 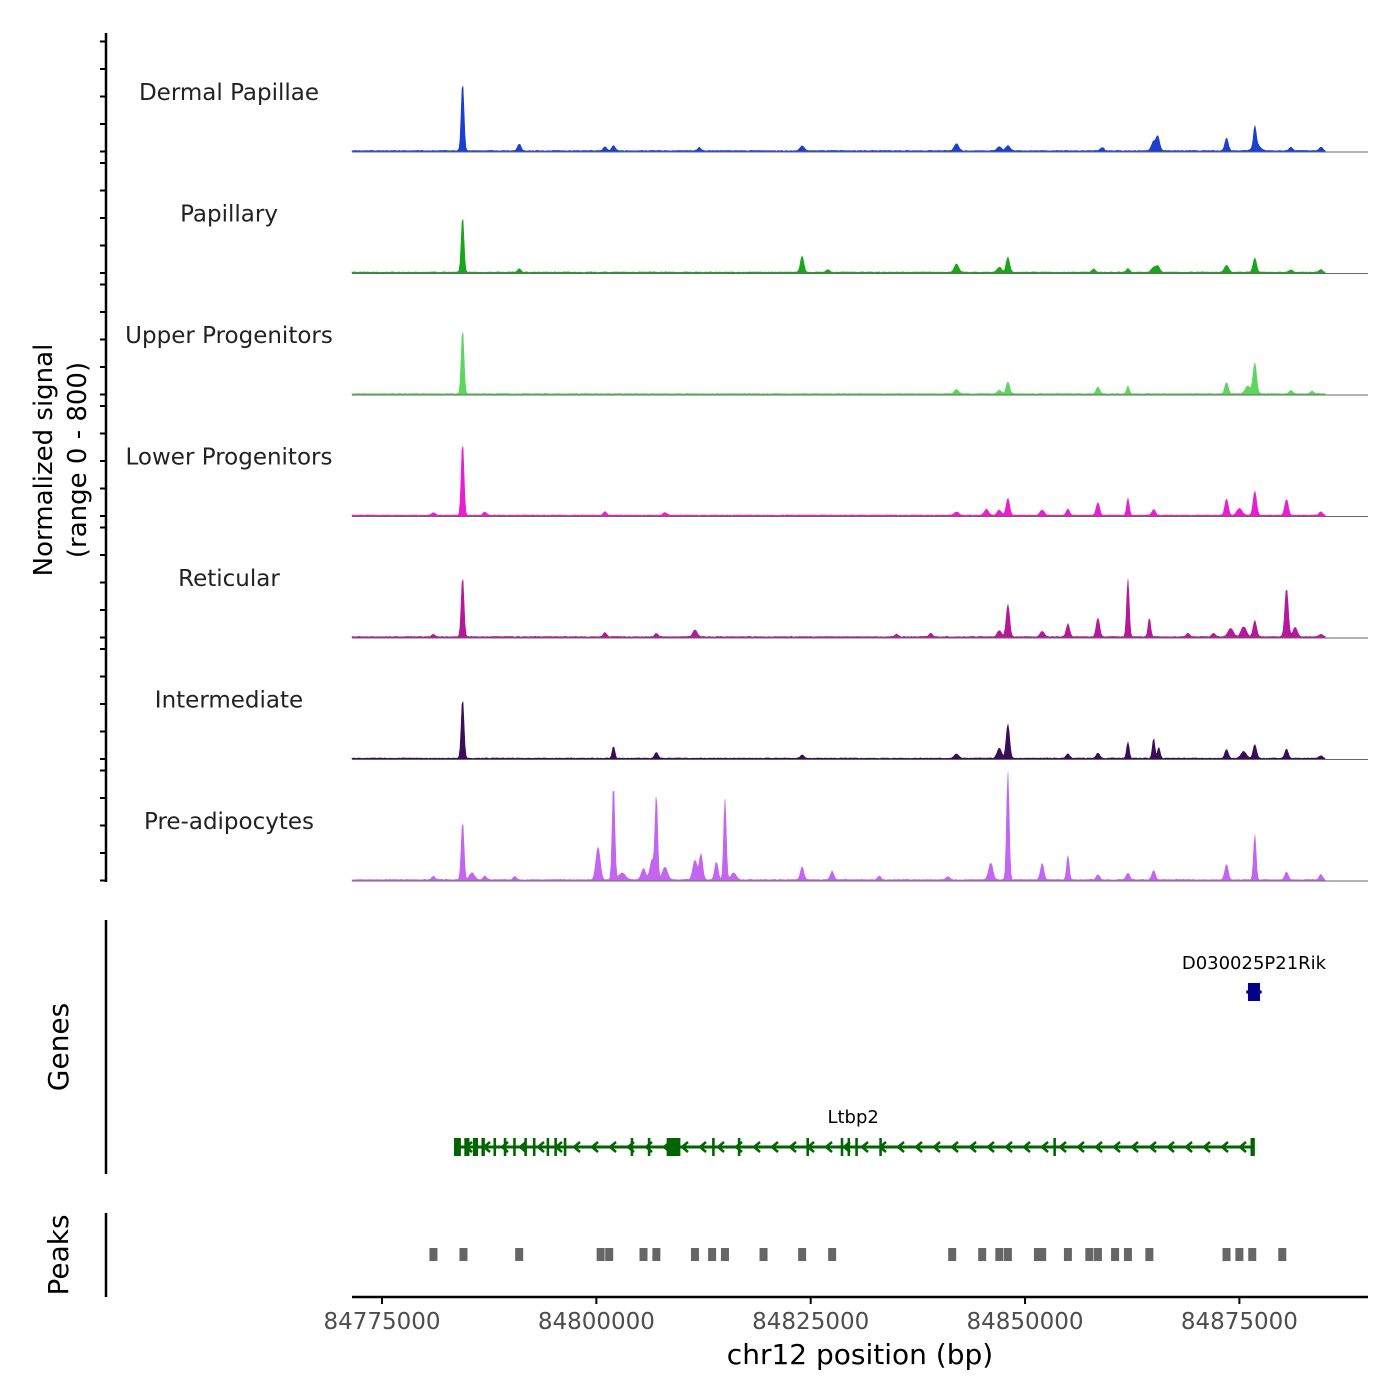 I want to click on y-axis-title-line2: (range 0 - 800), so click(x=78, y=460).